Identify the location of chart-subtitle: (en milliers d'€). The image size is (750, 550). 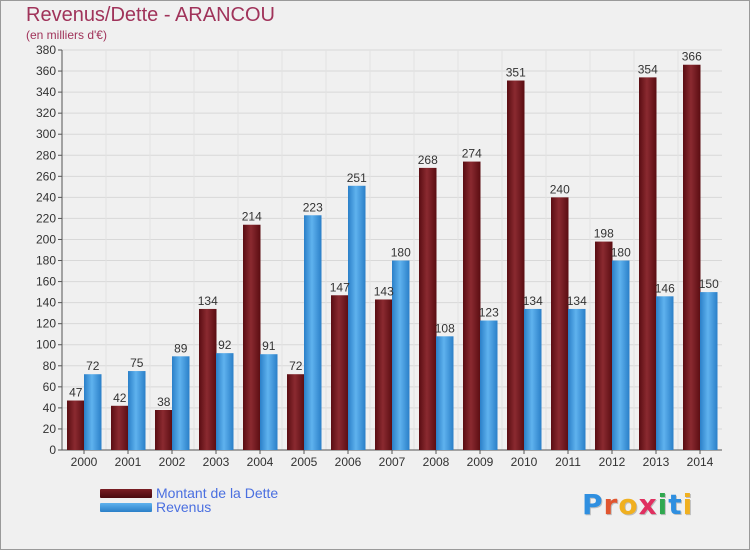
(66, 35).